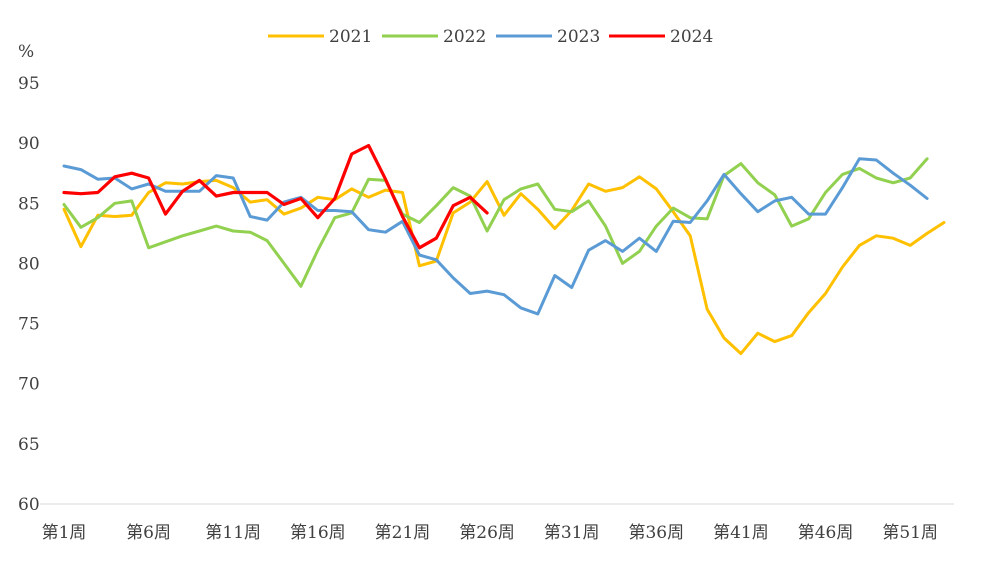  What do you see at coordinates (64, 533) in the screenshot?
I see `x-tick-label: 第1周` at bounding box center [64, 533].